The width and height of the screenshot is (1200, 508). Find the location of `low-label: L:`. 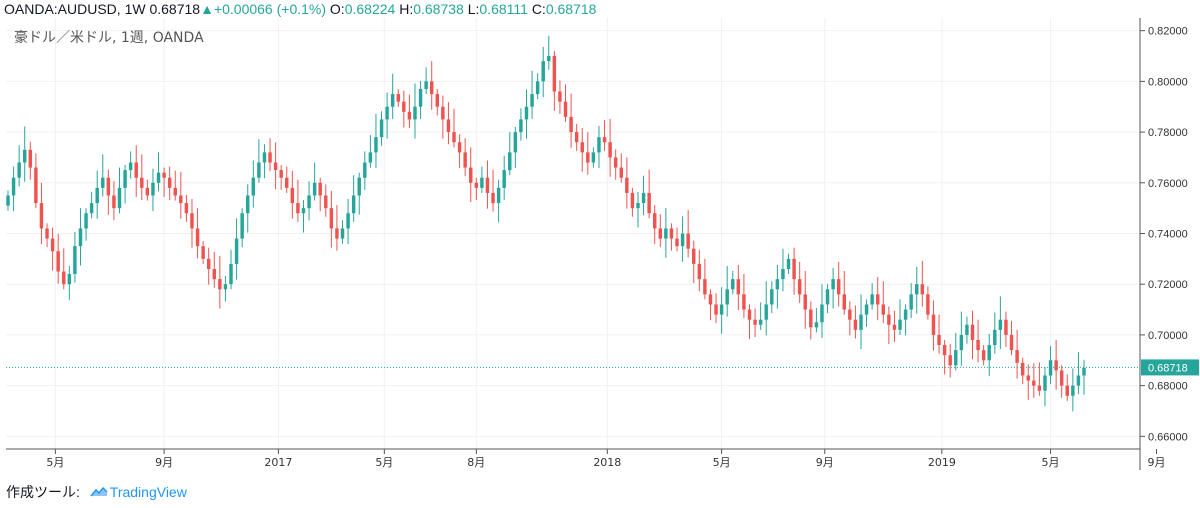

low-label: L: is located at coordinates (473, 9).